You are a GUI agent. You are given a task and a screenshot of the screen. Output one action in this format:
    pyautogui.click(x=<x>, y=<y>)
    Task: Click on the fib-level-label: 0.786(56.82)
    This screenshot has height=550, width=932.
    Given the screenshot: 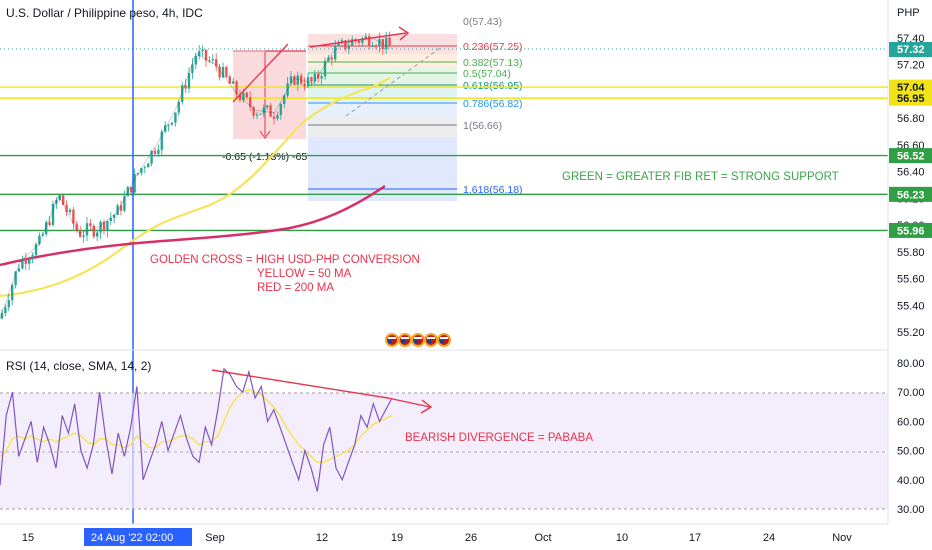 What is the action you would take?
    pyautogui.click(x=493, y=104)
    